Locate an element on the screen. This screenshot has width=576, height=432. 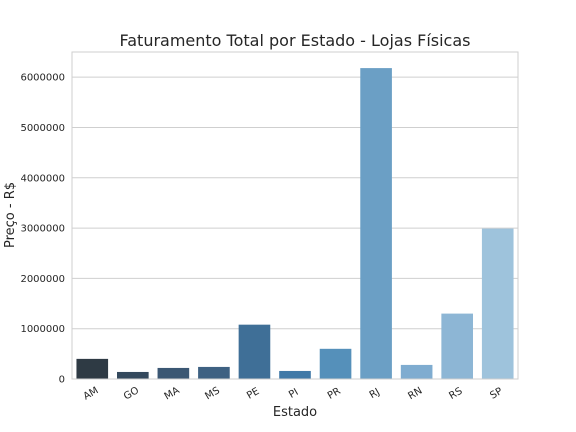
x-tick-label-pr: PR is located at coordinates (334, 394).